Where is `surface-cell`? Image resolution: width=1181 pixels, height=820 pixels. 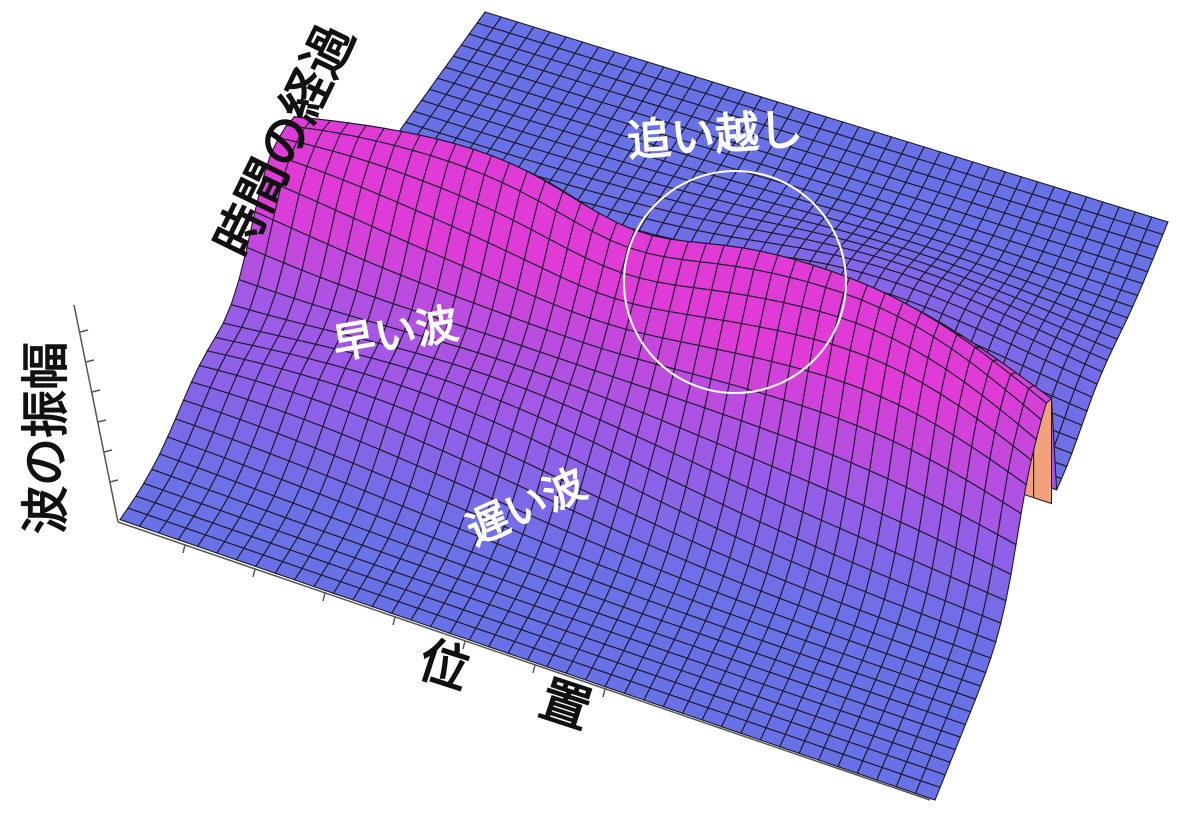
surface-cell is located at coordinates (927, 790).